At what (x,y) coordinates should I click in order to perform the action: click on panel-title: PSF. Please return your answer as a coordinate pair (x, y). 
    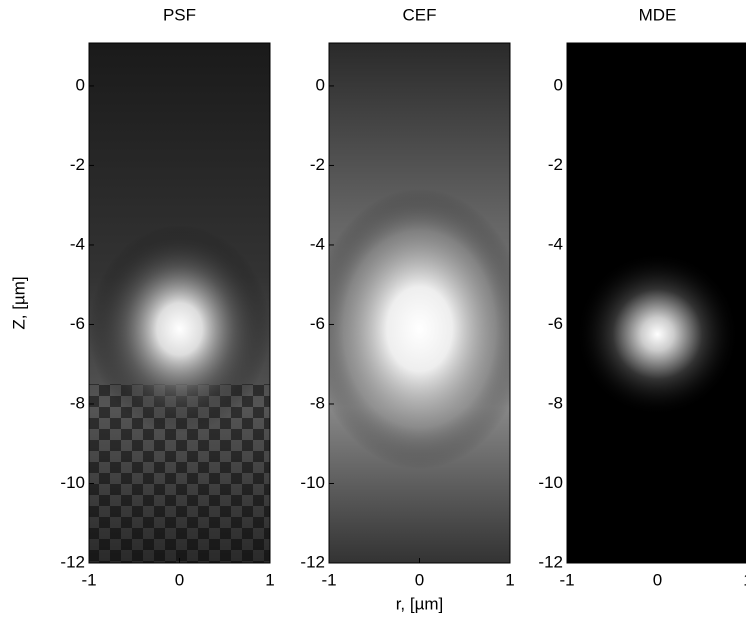
    Looking at the image, I should click on (179, 14).